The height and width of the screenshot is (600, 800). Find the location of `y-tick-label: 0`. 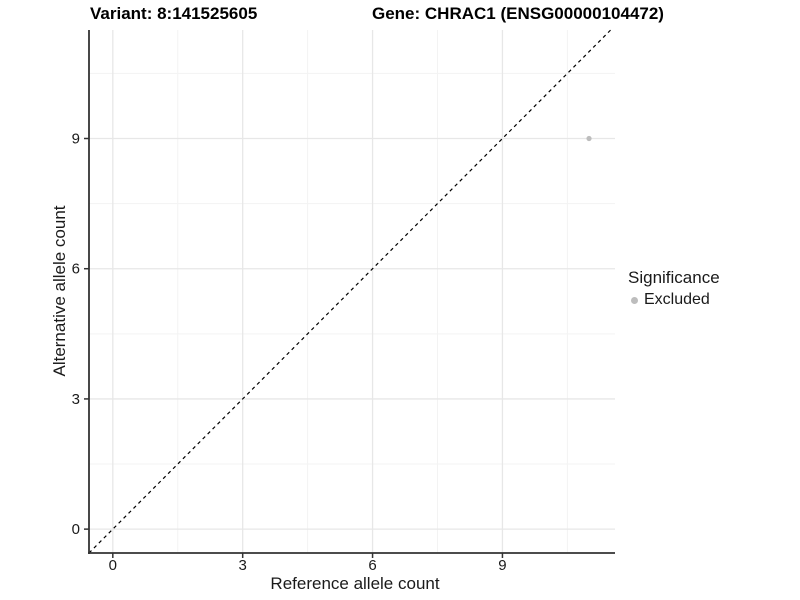

y-tick-label: 0 is located at coordinates (76, 529).